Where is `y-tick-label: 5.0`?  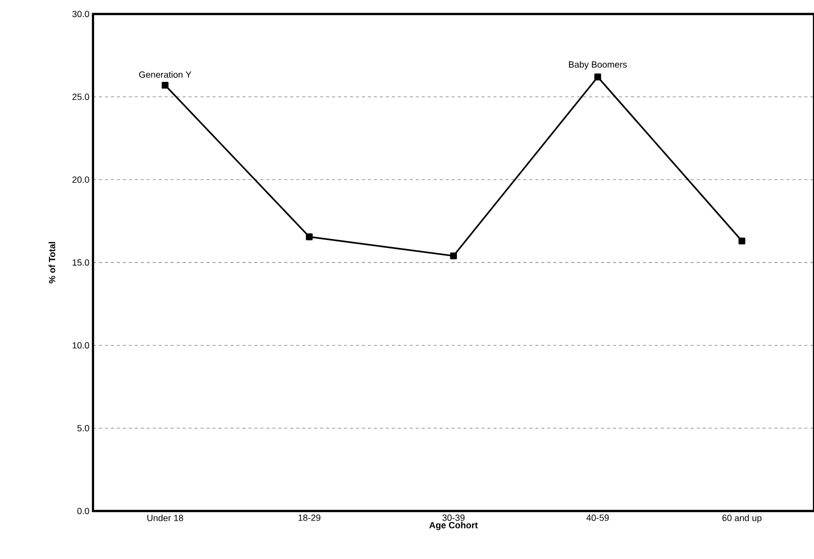
y-tick-label: 5.0 is located at coordinates (83, 428).